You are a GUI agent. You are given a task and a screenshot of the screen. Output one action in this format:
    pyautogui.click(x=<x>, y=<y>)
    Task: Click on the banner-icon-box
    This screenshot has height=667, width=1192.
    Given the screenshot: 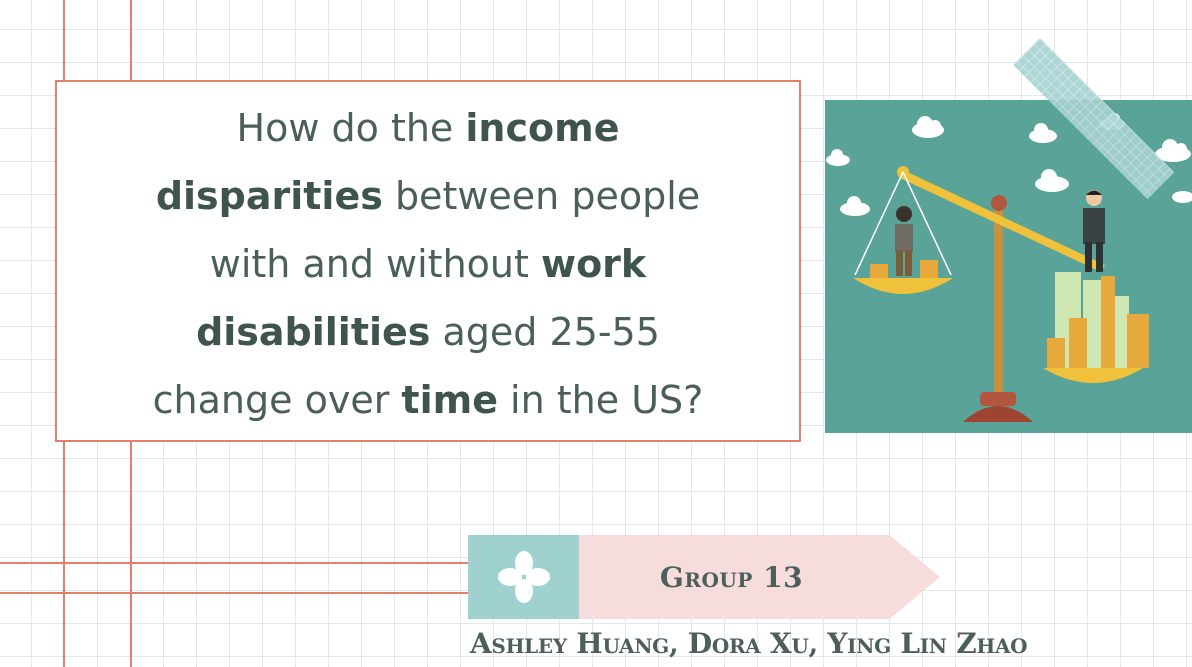 What is the action you would take?
    pyautogui.click(x=523, y=577)
    